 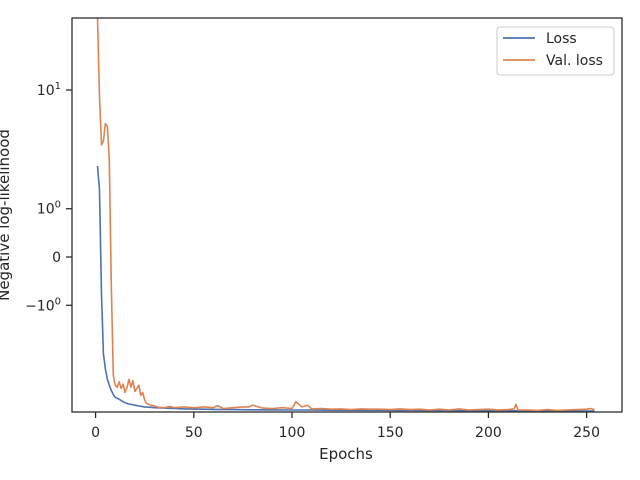 What do you see at coordinates (95, 433) in the screenshot?
I see `x-tick-label: 0` at bounding box center [95, 433].